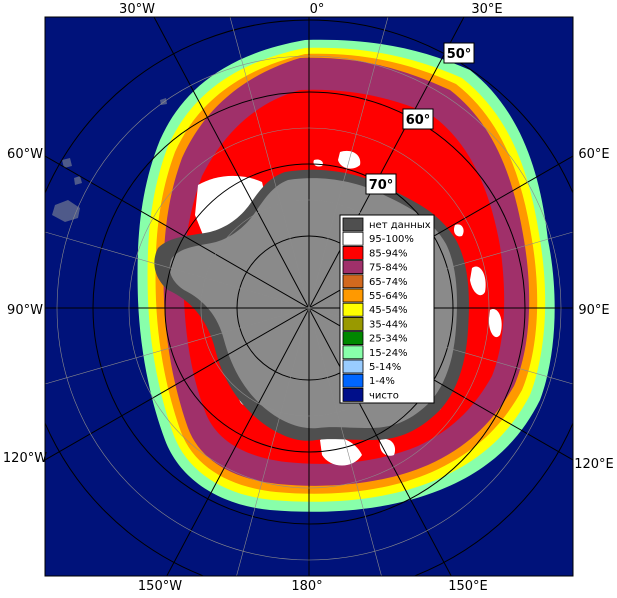 The height and width of the screenshot is (598, 617). I want to click on legend-label: 45-54%, so click(388, 310).